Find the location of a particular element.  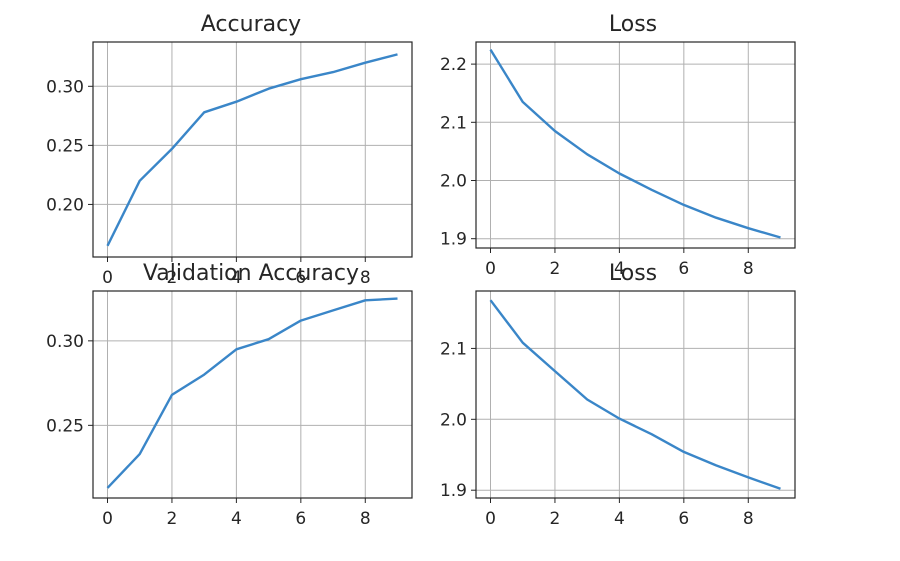

chart-title: Accuracy is located at coordinates (251, 24).